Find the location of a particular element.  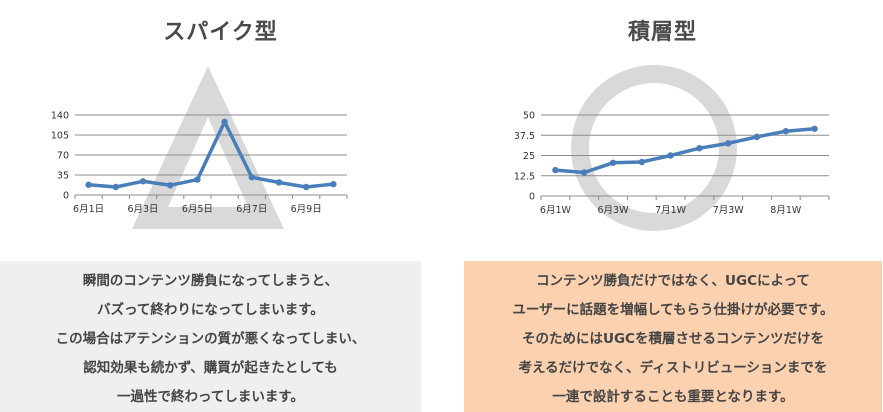

stacked-description-line: 一連で設計することも重要となります。 is located at coordinates (673, 397).